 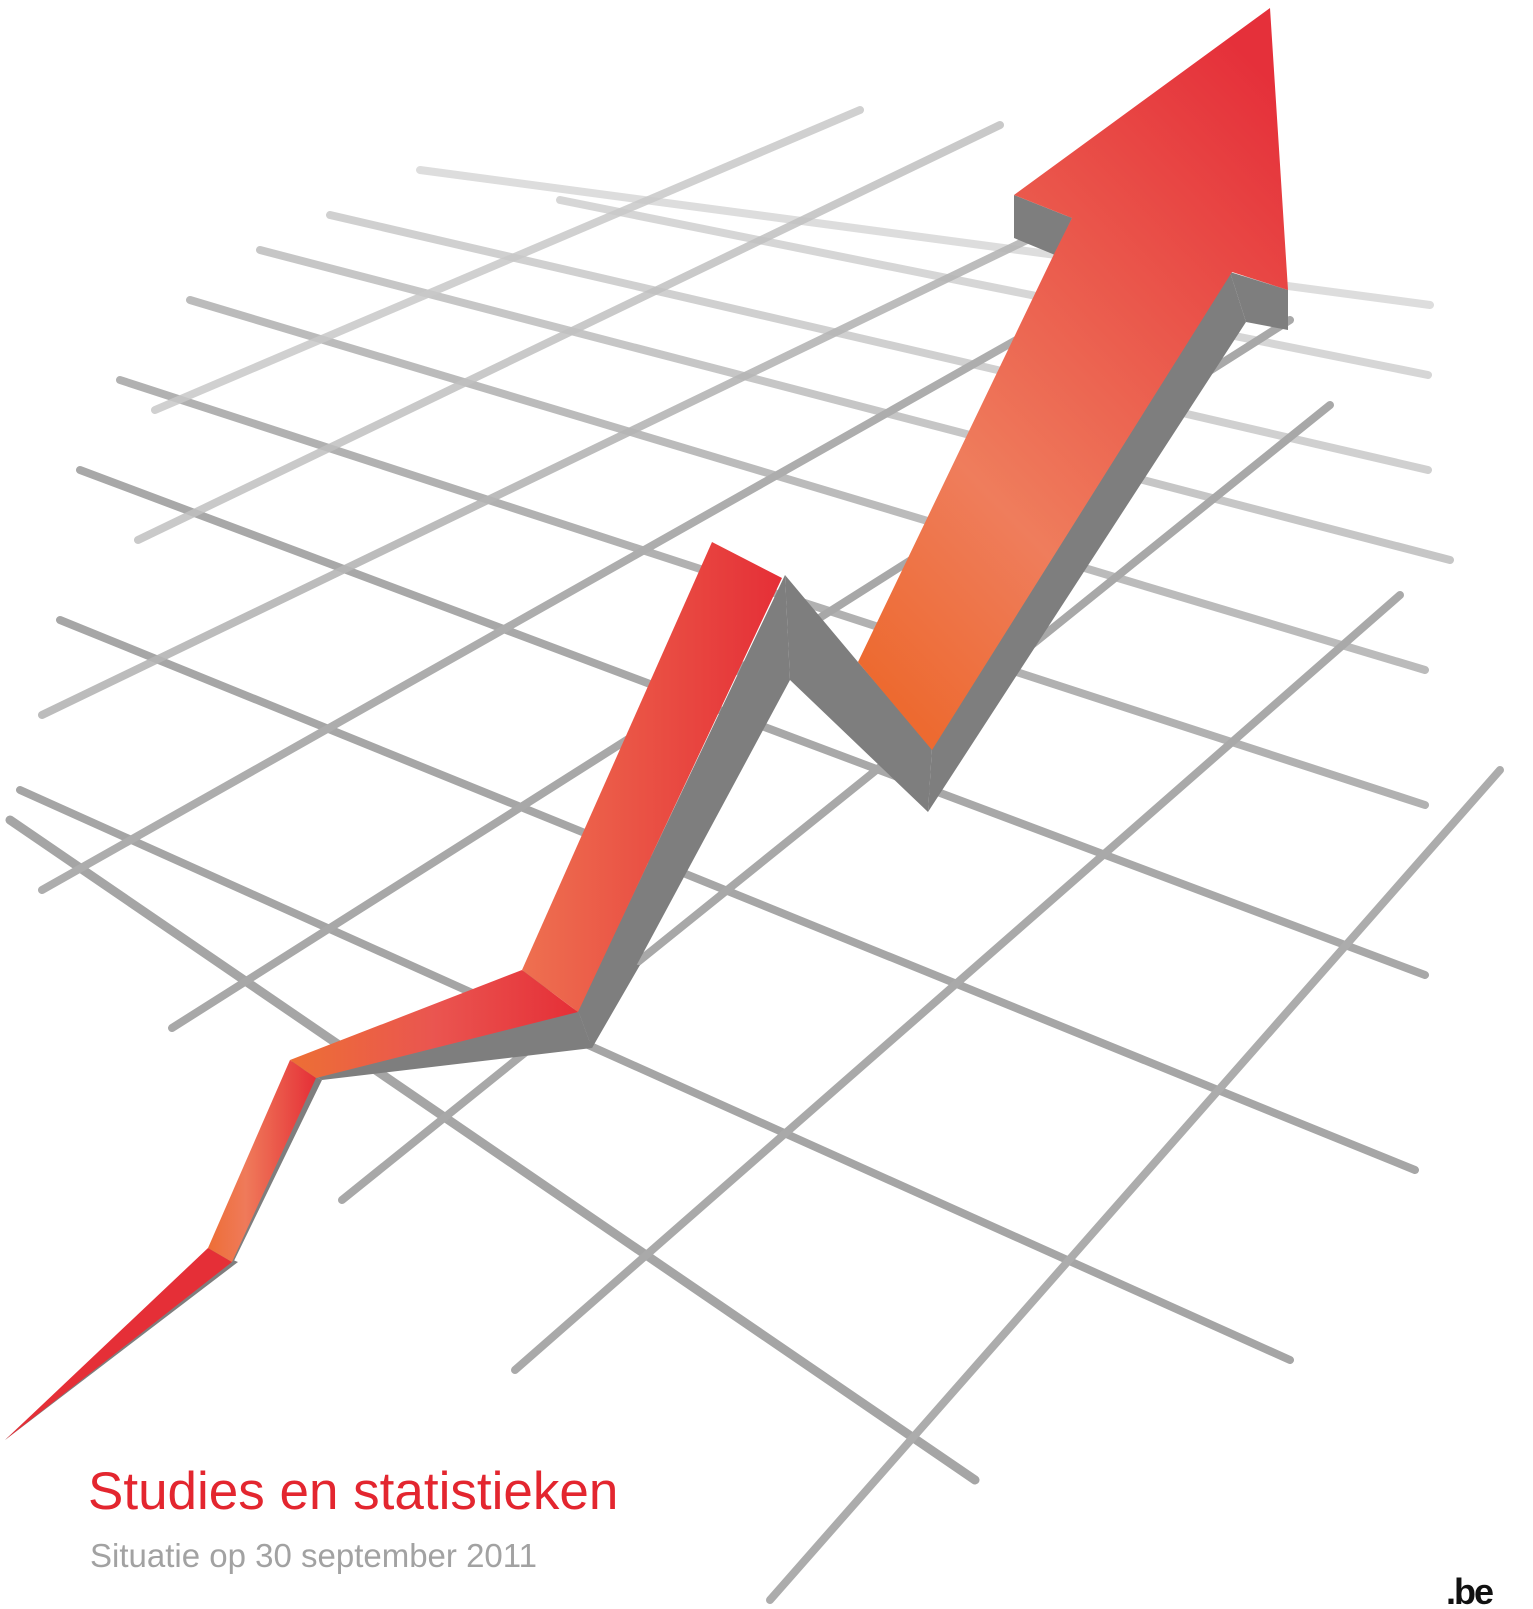 What do you see at coordinates (1073, 379) in the screenshot?
I see `arrow-head` at bounding box center [1073, 379].